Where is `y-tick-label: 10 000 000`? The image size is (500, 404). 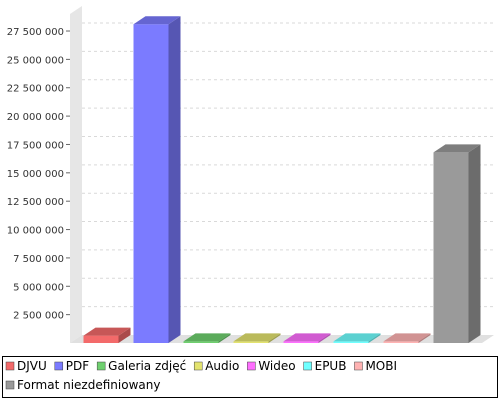 y-tick-label: 10 000 000 is located at coordinates (35, 231).